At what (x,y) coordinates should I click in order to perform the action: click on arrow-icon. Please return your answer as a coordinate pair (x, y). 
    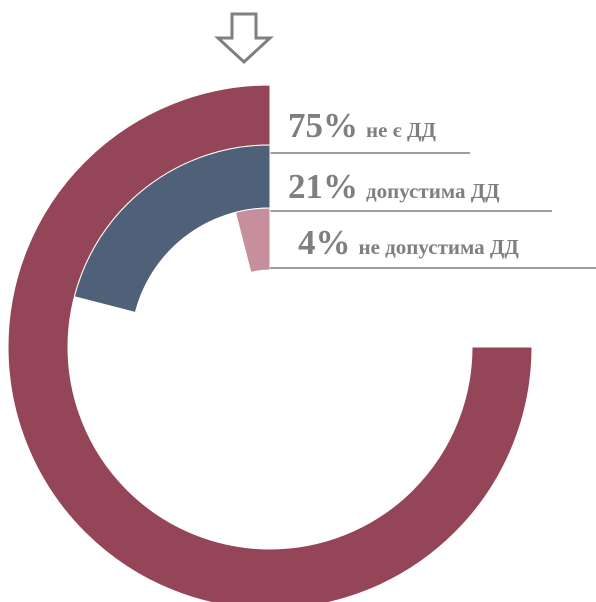
    Looking at the image, I should click on (244, 38).